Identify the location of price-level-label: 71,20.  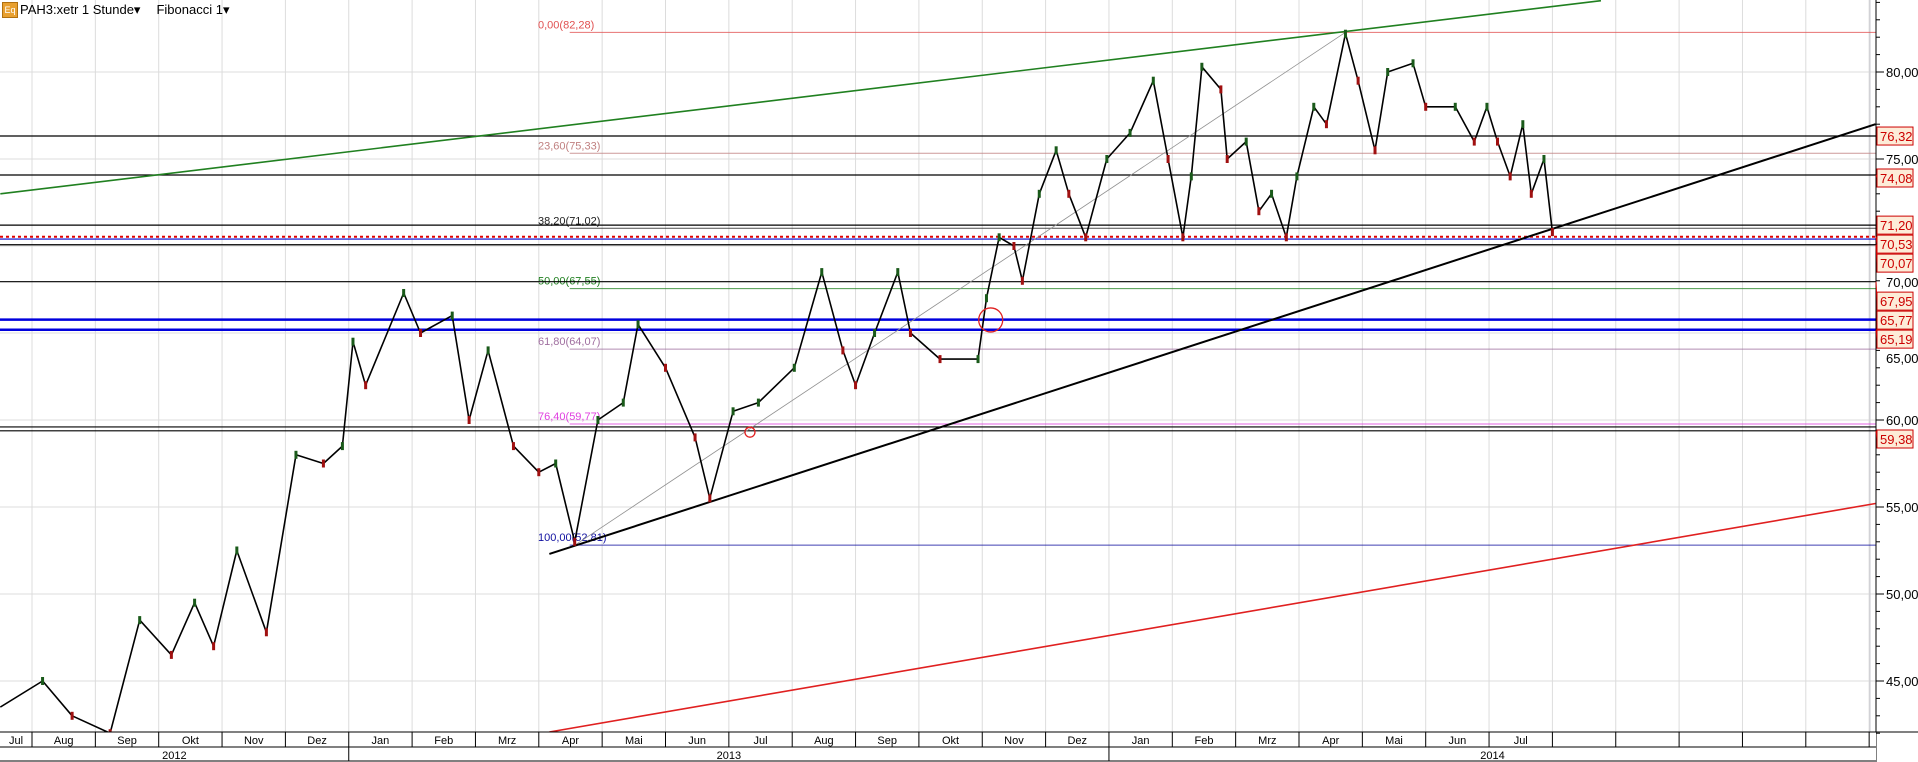
(1896, 225).